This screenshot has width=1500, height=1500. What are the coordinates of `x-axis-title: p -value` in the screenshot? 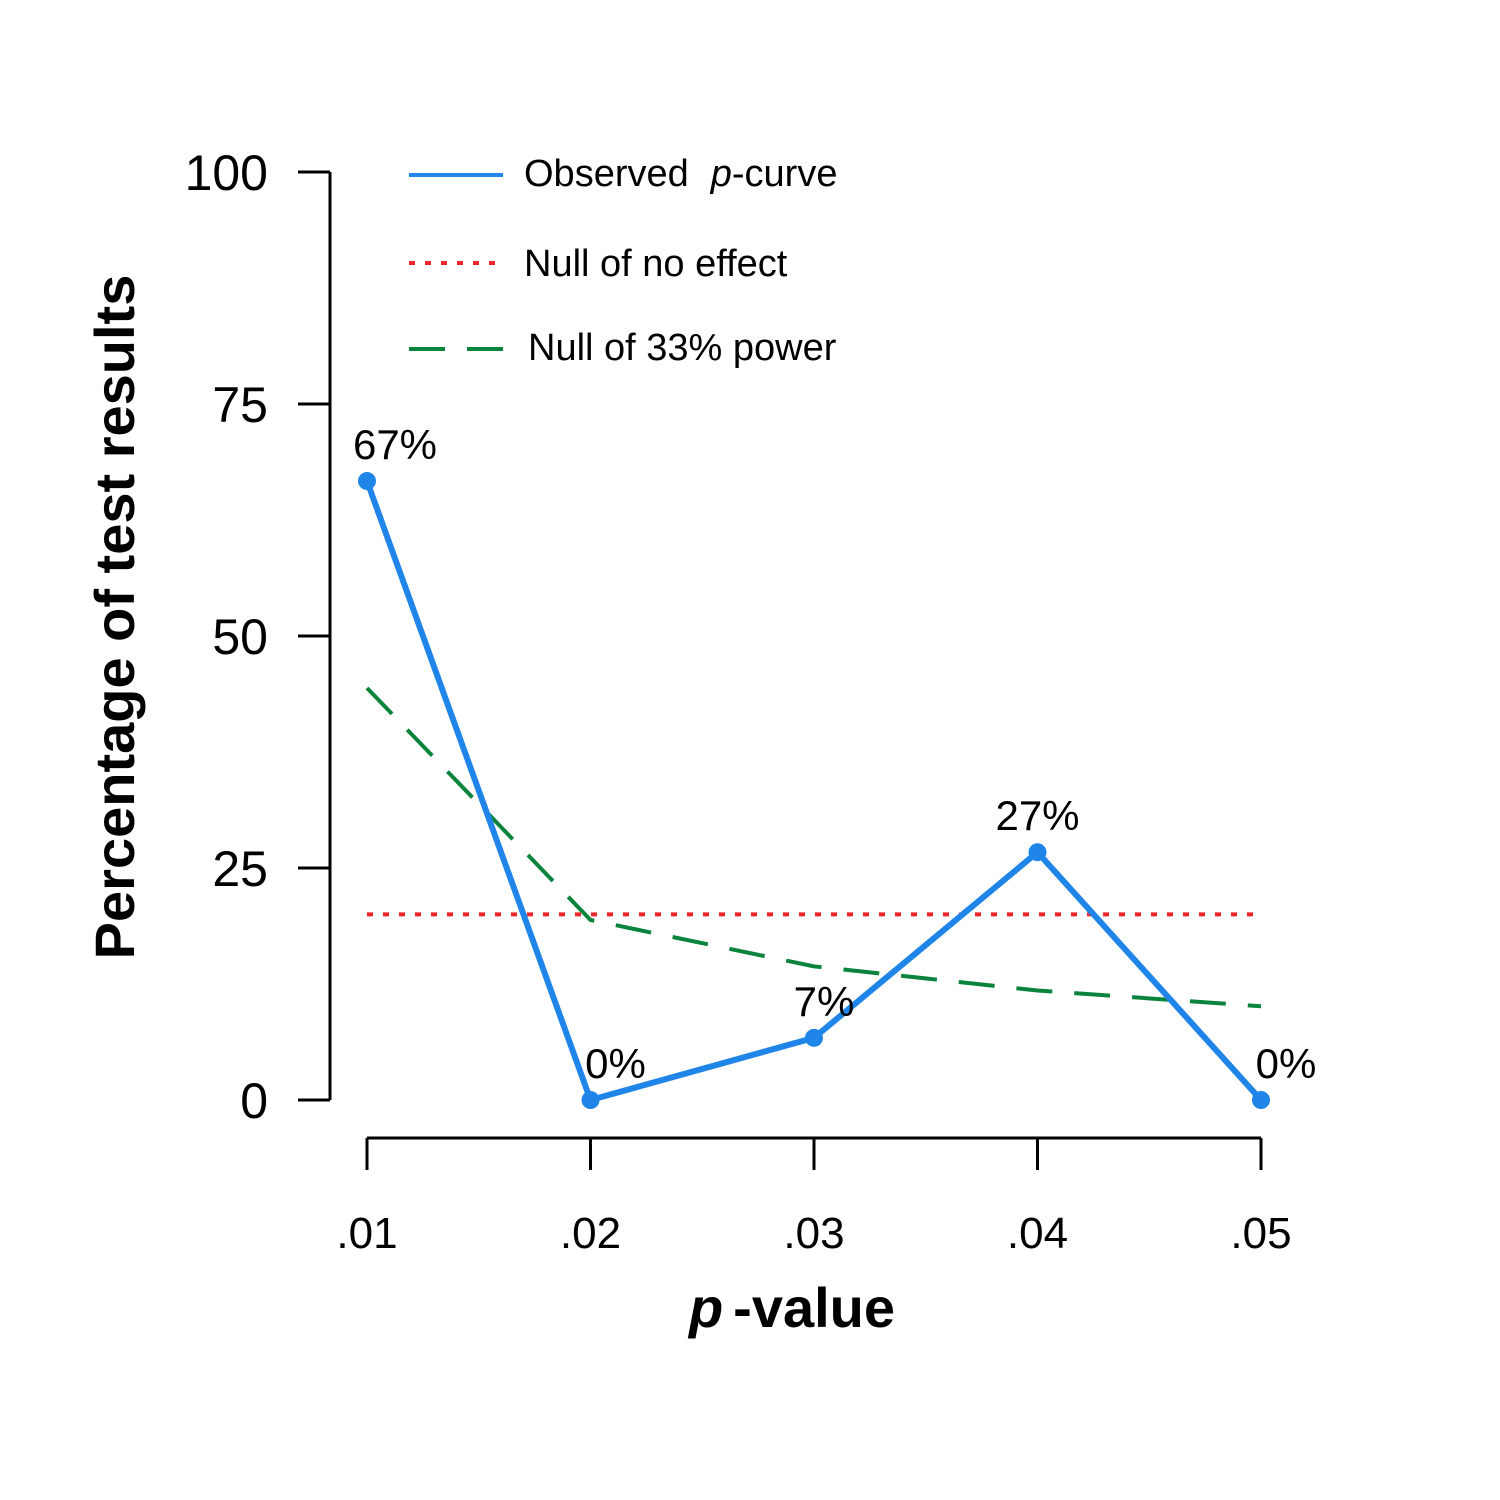 It's located at (791, 1307).